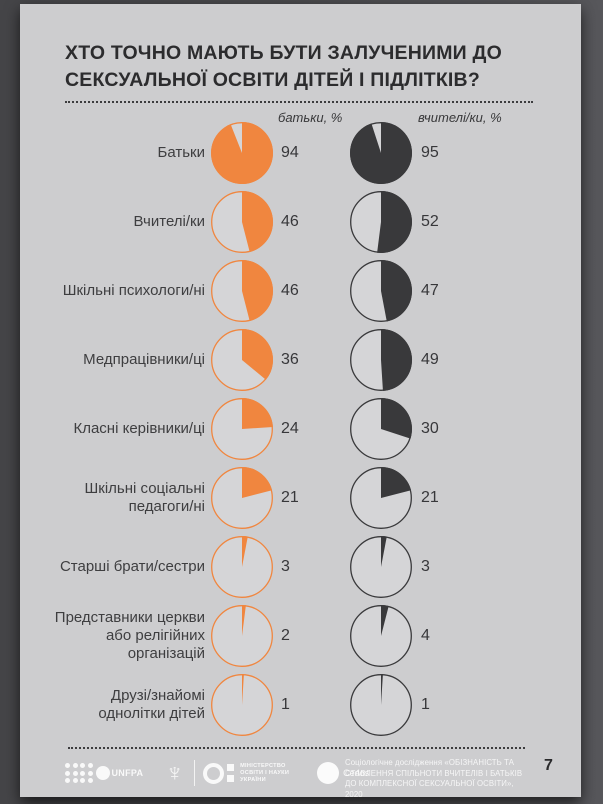 The image size is (603, 804). I want to click on title-divider, so click(299, 102).